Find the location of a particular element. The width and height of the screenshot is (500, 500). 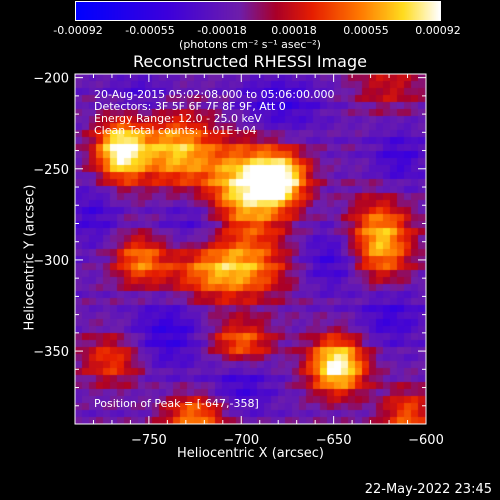

x-tick-label: −600 is located at coordinates (426, 440).